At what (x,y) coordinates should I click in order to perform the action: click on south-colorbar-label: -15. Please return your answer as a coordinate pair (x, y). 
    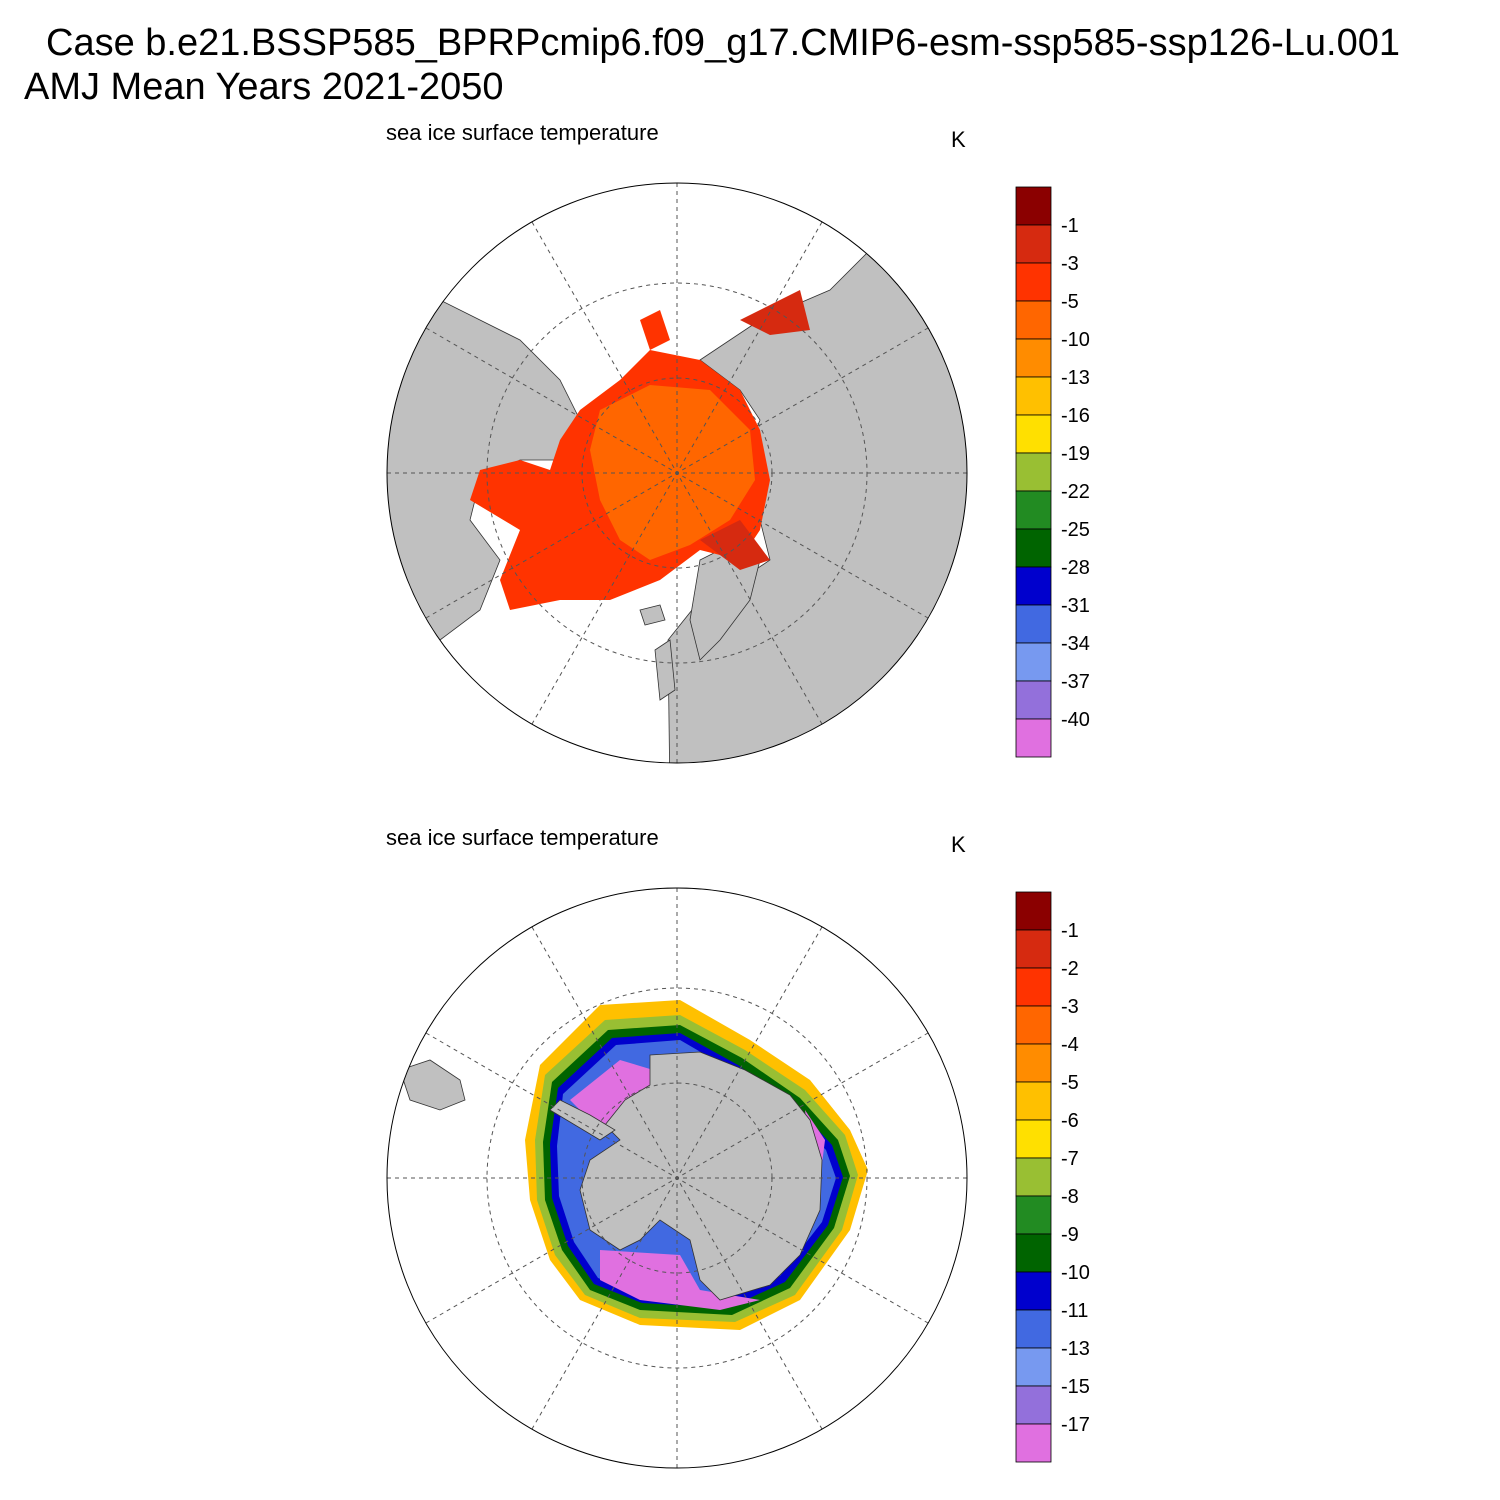
    Looking at the image, I should click on (1075, 1387).